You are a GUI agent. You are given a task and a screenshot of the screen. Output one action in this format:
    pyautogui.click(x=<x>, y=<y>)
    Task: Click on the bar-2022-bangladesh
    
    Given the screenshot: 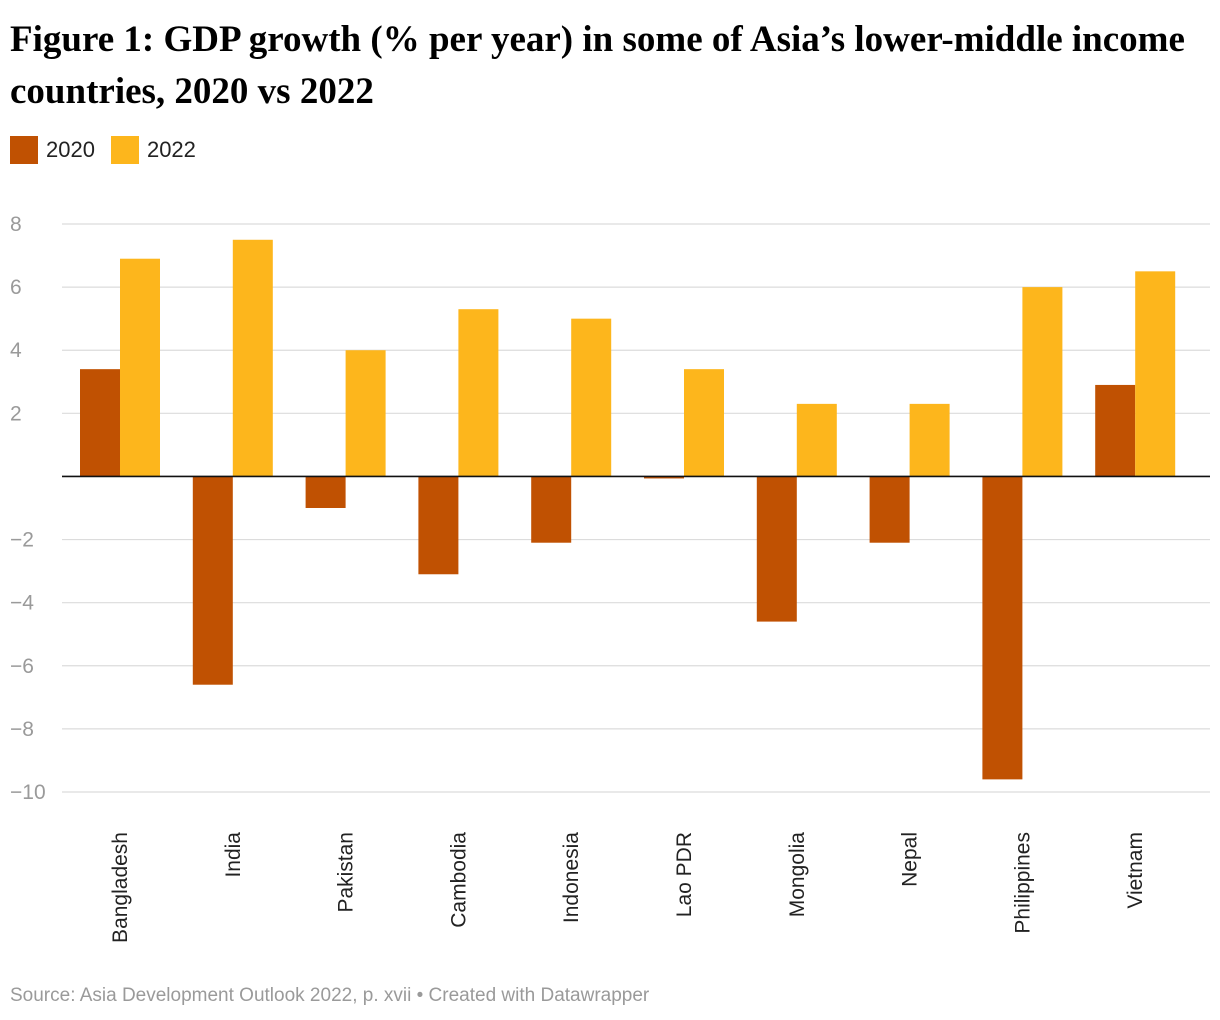 What is the action you would take?
    pyautogui.click(x=140, y=367)
    